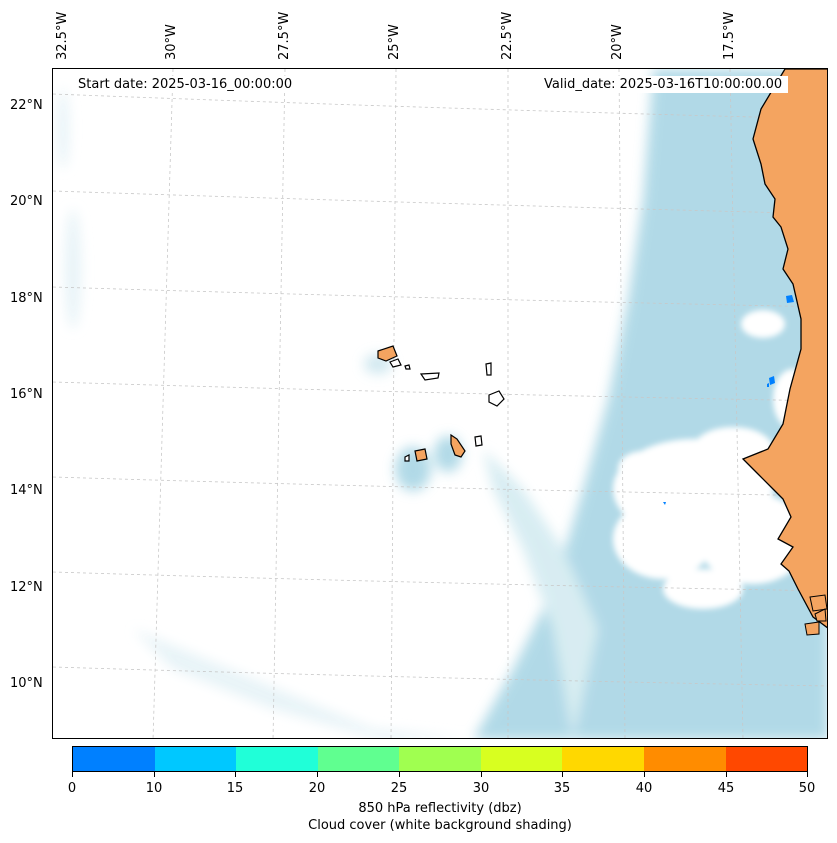 The width and height of the screenshot is (837, 843). I want to click on lon-label-20w: 20°W, so click(617, 42).